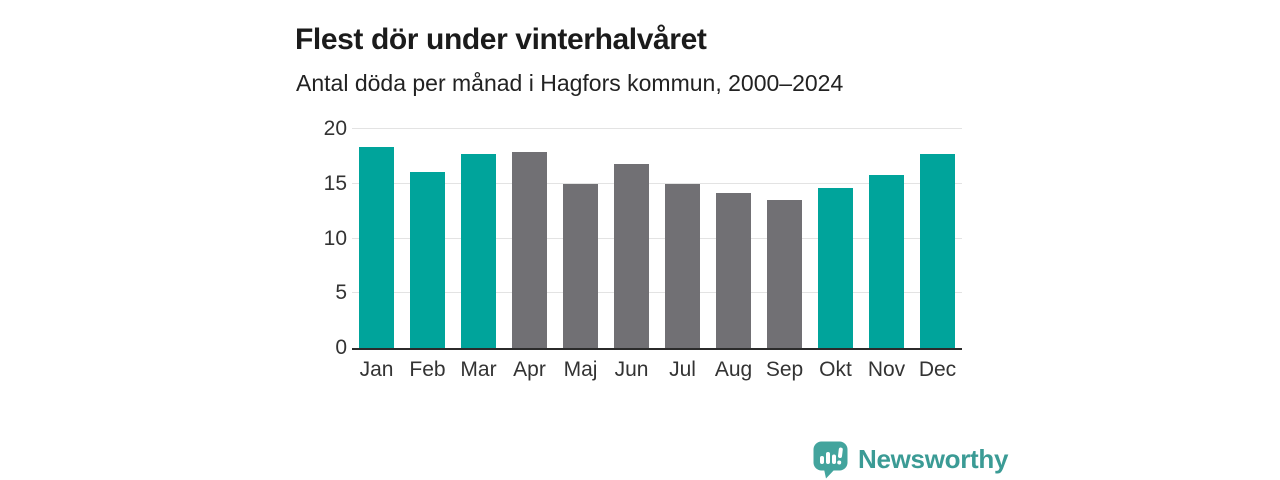 The image size is (1280, 480). What do you see at coordinates (682, 369) in the screenshot?
I see `x-tick-label: Jul` at bounding box center [682, 369].